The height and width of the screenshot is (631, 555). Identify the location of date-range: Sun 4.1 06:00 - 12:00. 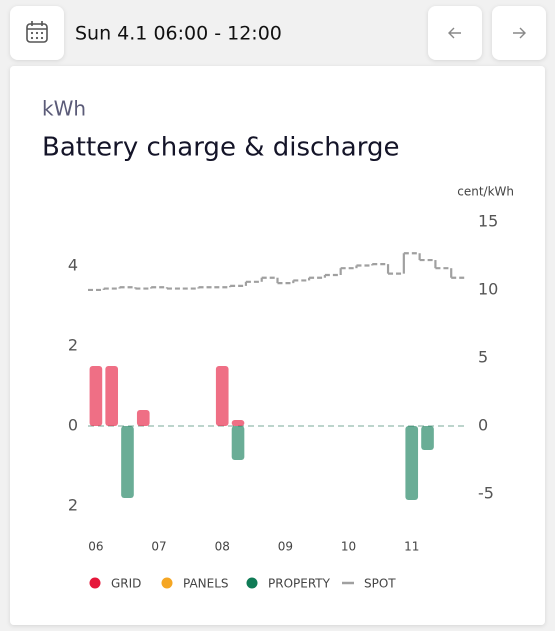
(178, 34).